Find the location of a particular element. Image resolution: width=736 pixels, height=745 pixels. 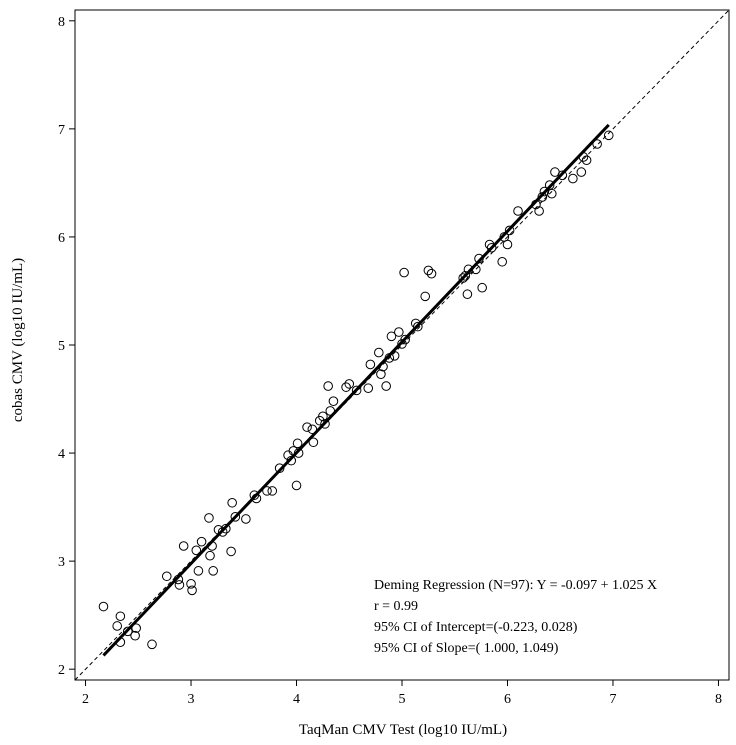

x-tick-label-3: 3 is located at coordinates (191, 699).